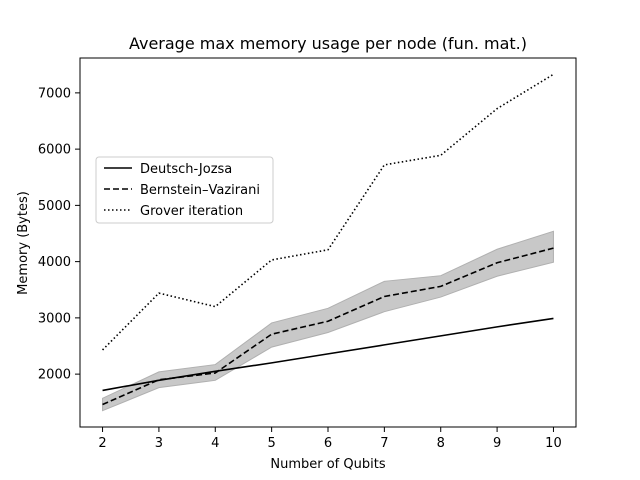 Image resolution: width=640 pixels, height=480 pixels. What do you see at coordinates (384, 443) in the screenshot?
I see `x-tick-label: 7` at bounding box center [384, 443].